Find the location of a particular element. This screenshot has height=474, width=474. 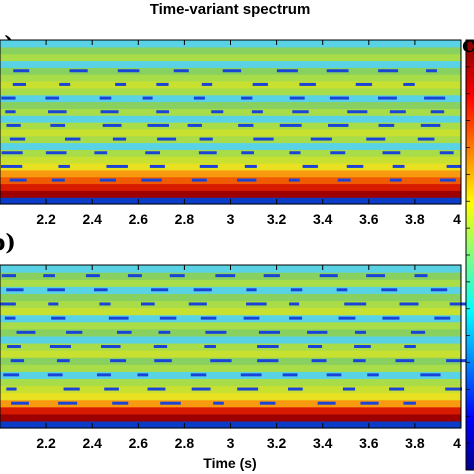

x-tick-label: 2.6 is located at coordinates (139, 219).